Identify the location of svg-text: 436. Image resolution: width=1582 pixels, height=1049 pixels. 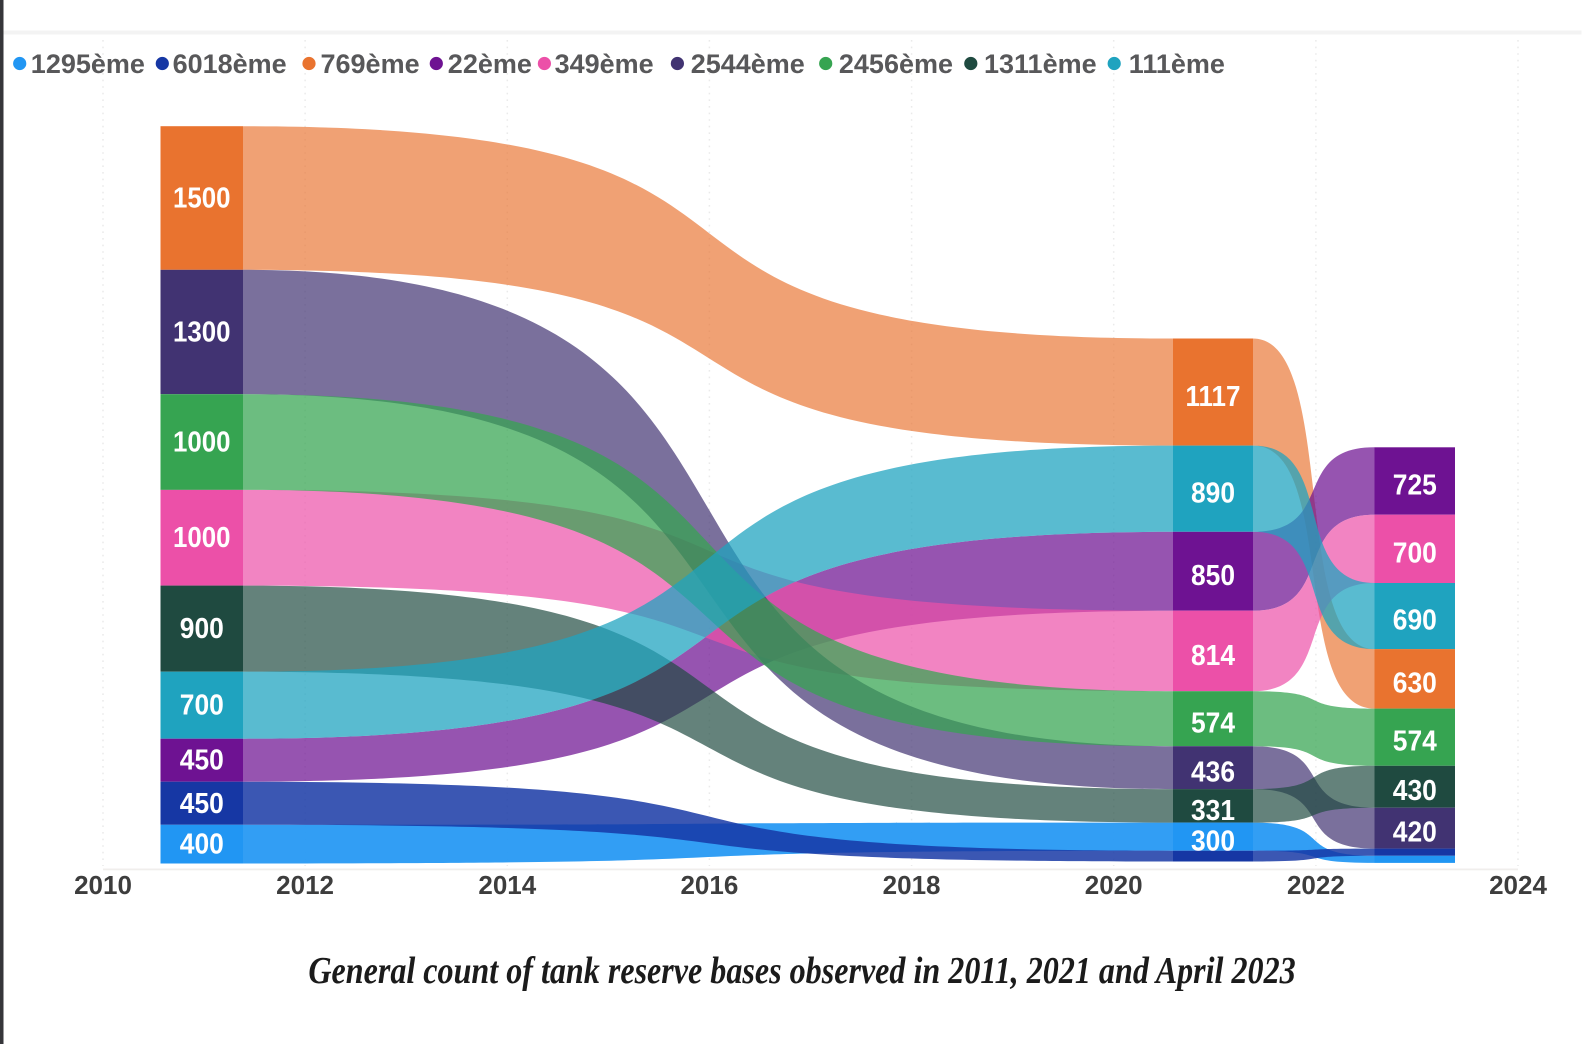
(1213, 773).